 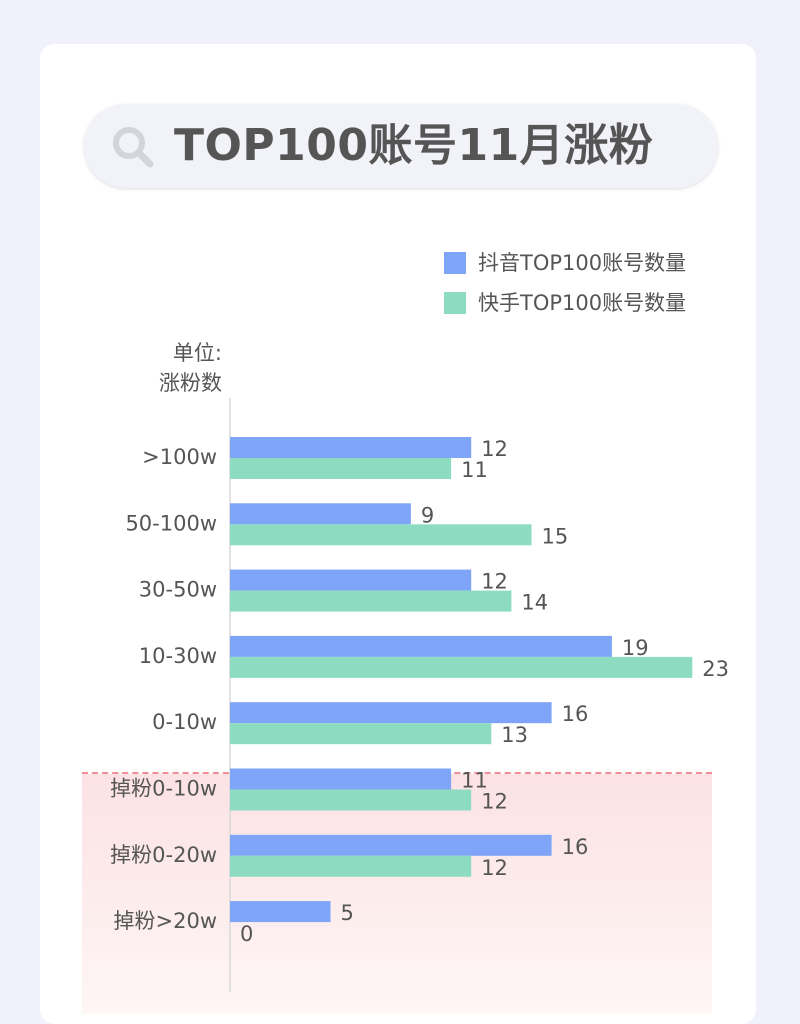 I want to click on data-label-kuaishou: 23, so click(x=715, y=669).